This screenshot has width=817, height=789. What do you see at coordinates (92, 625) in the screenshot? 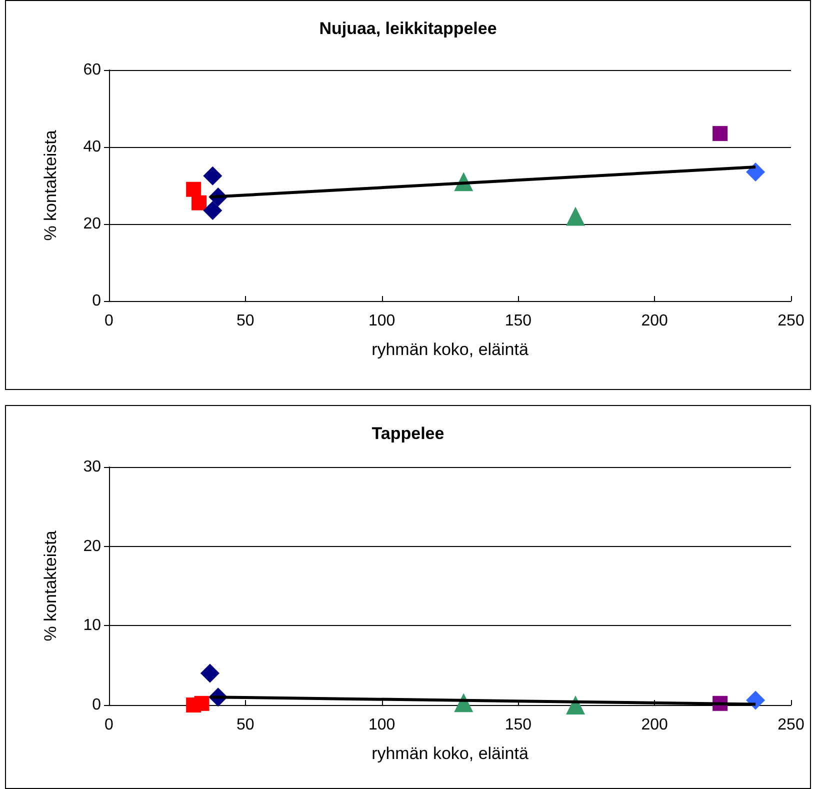
I see `y-tick-label: 10` at bounding box center [92, 625].